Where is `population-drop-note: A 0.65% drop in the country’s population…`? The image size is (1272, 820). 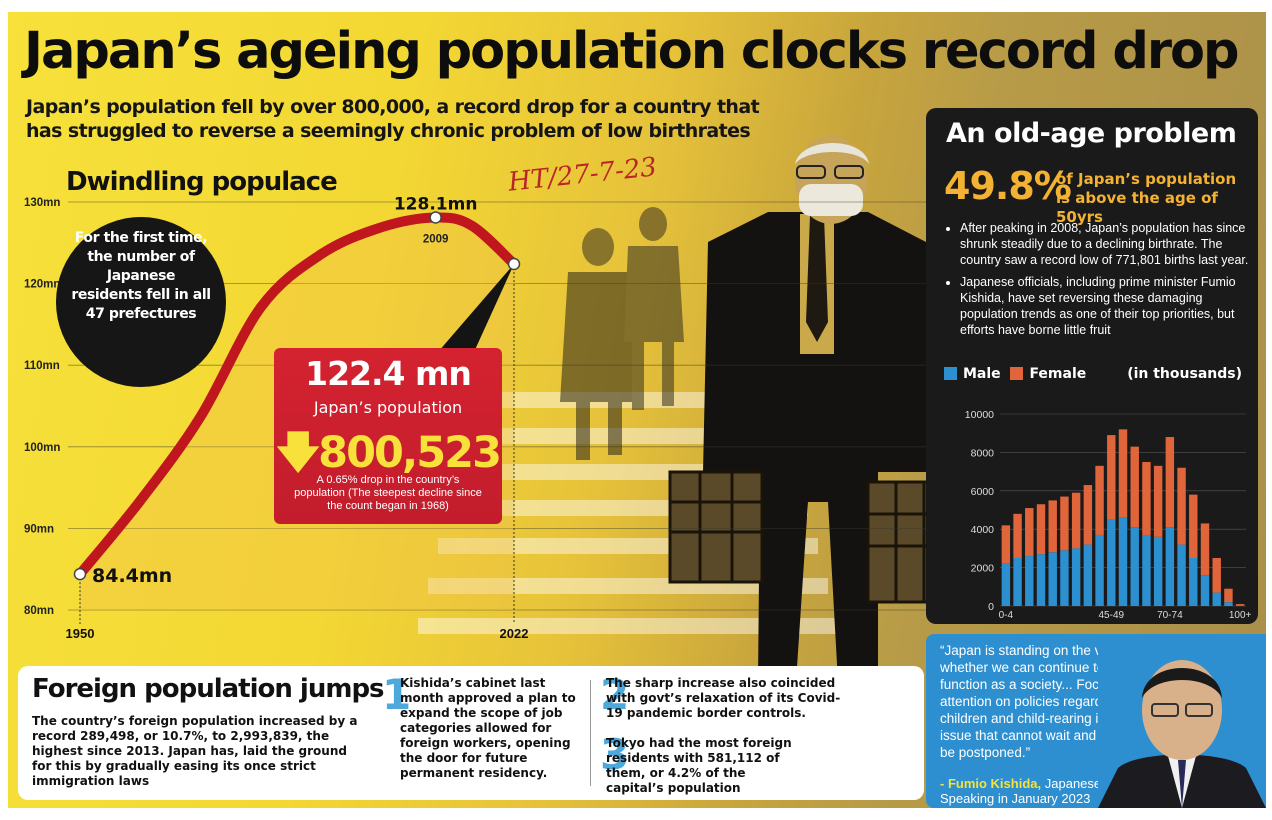 population-drop-note: A 0.65% drop in the country’s population… is located at coordinates (388, 493).